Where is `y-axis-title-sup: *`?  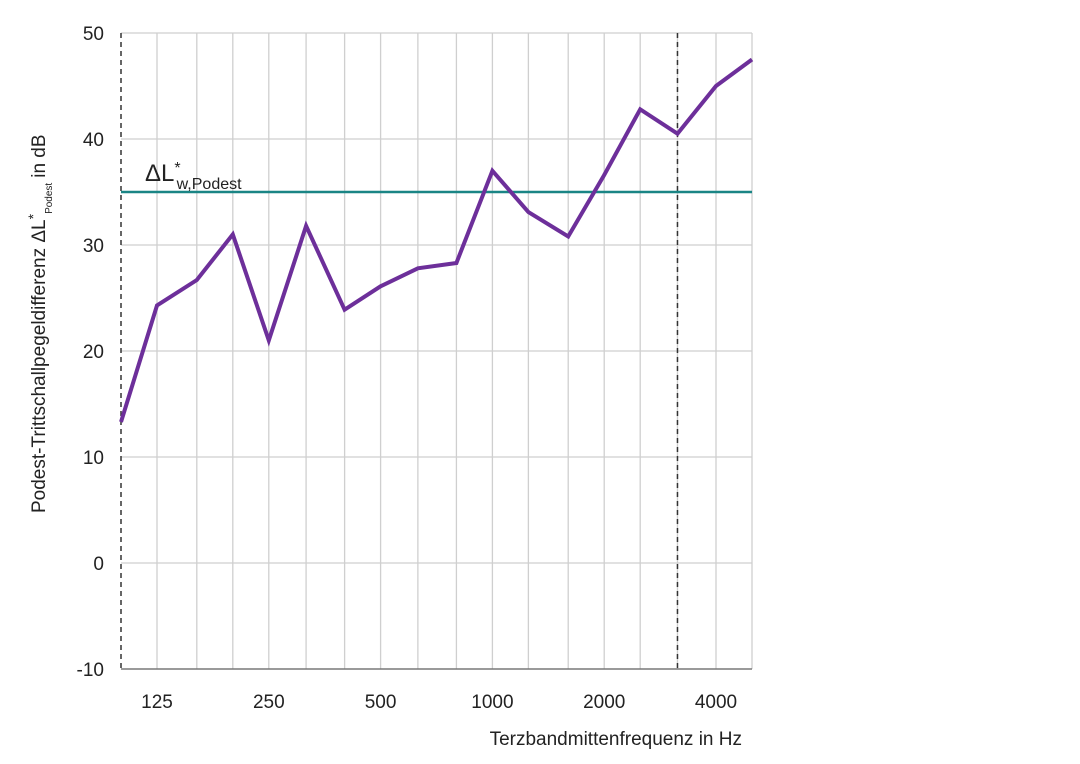 y-axis-title-sup: * is located at coordinates (33, 216).